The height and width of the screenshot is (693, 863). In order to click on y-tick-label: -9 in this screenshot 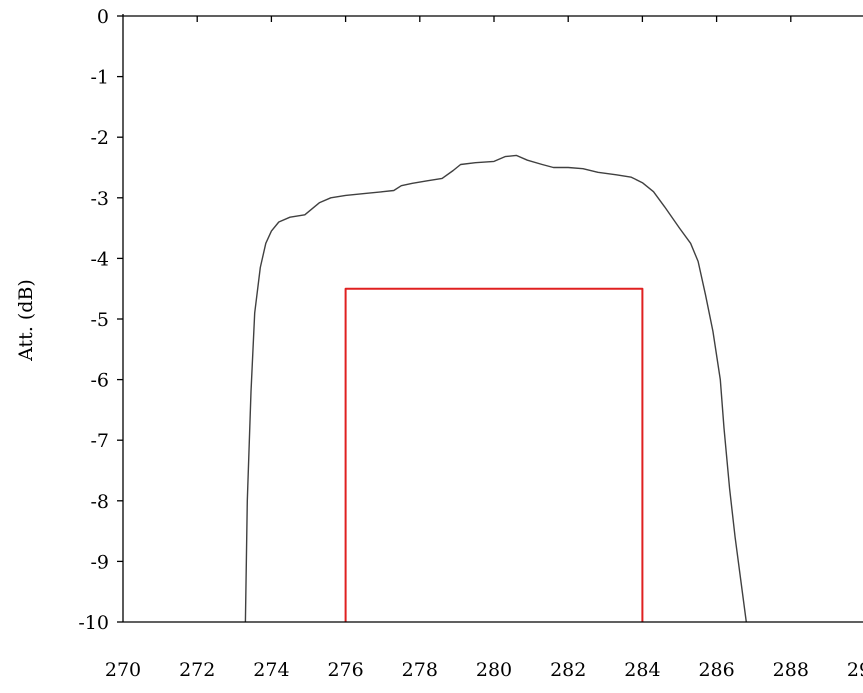, I will do `click(99, 562)`.